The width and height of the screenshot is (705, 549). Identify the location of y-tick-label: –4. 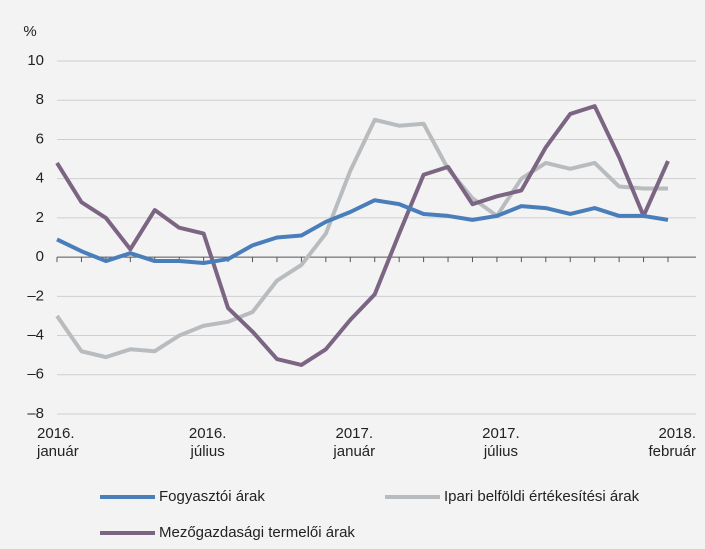
(35, 335).